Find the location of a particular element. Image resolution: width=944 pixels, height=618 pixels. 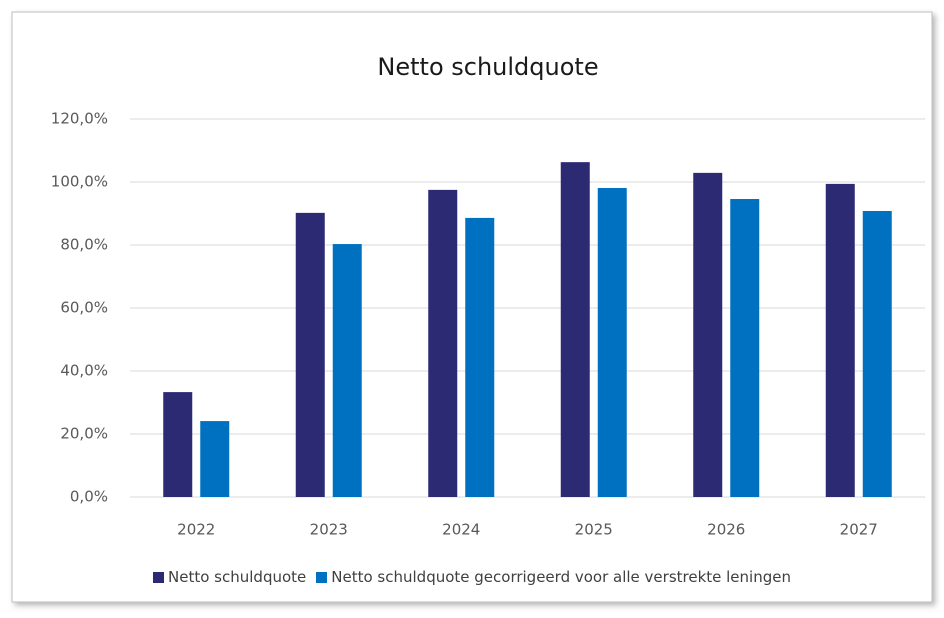

y-tick-label: 80,0% is located at coordinates (84, 245).